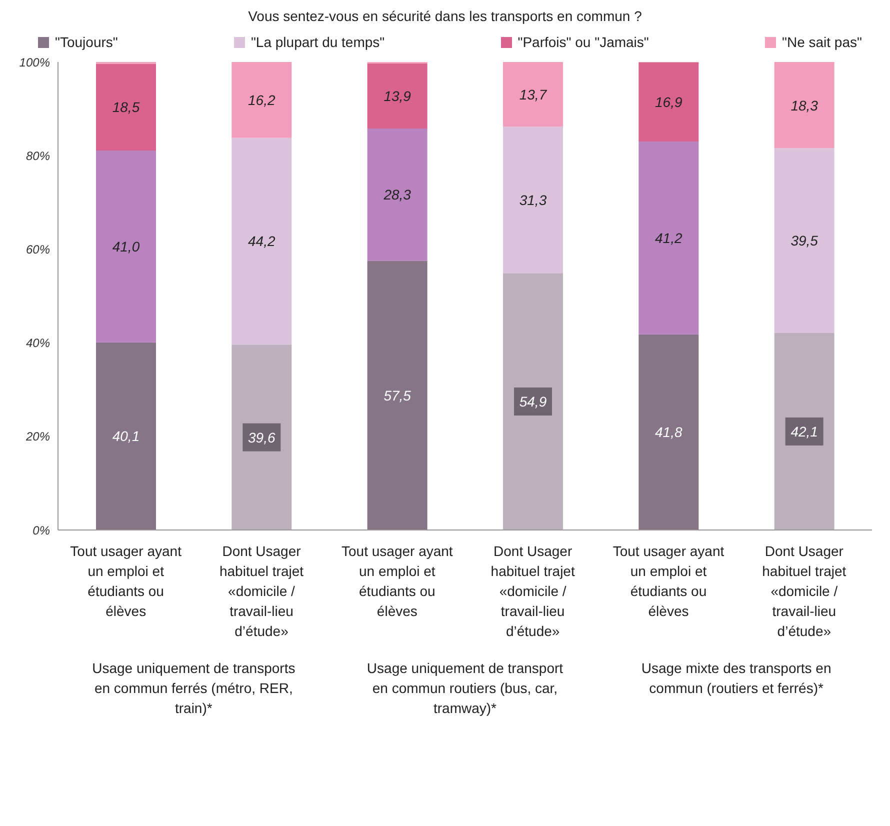  Describe the element at coordinates (41, 530) in the screenshot. I see `y-tick-label: 0%` at that location.